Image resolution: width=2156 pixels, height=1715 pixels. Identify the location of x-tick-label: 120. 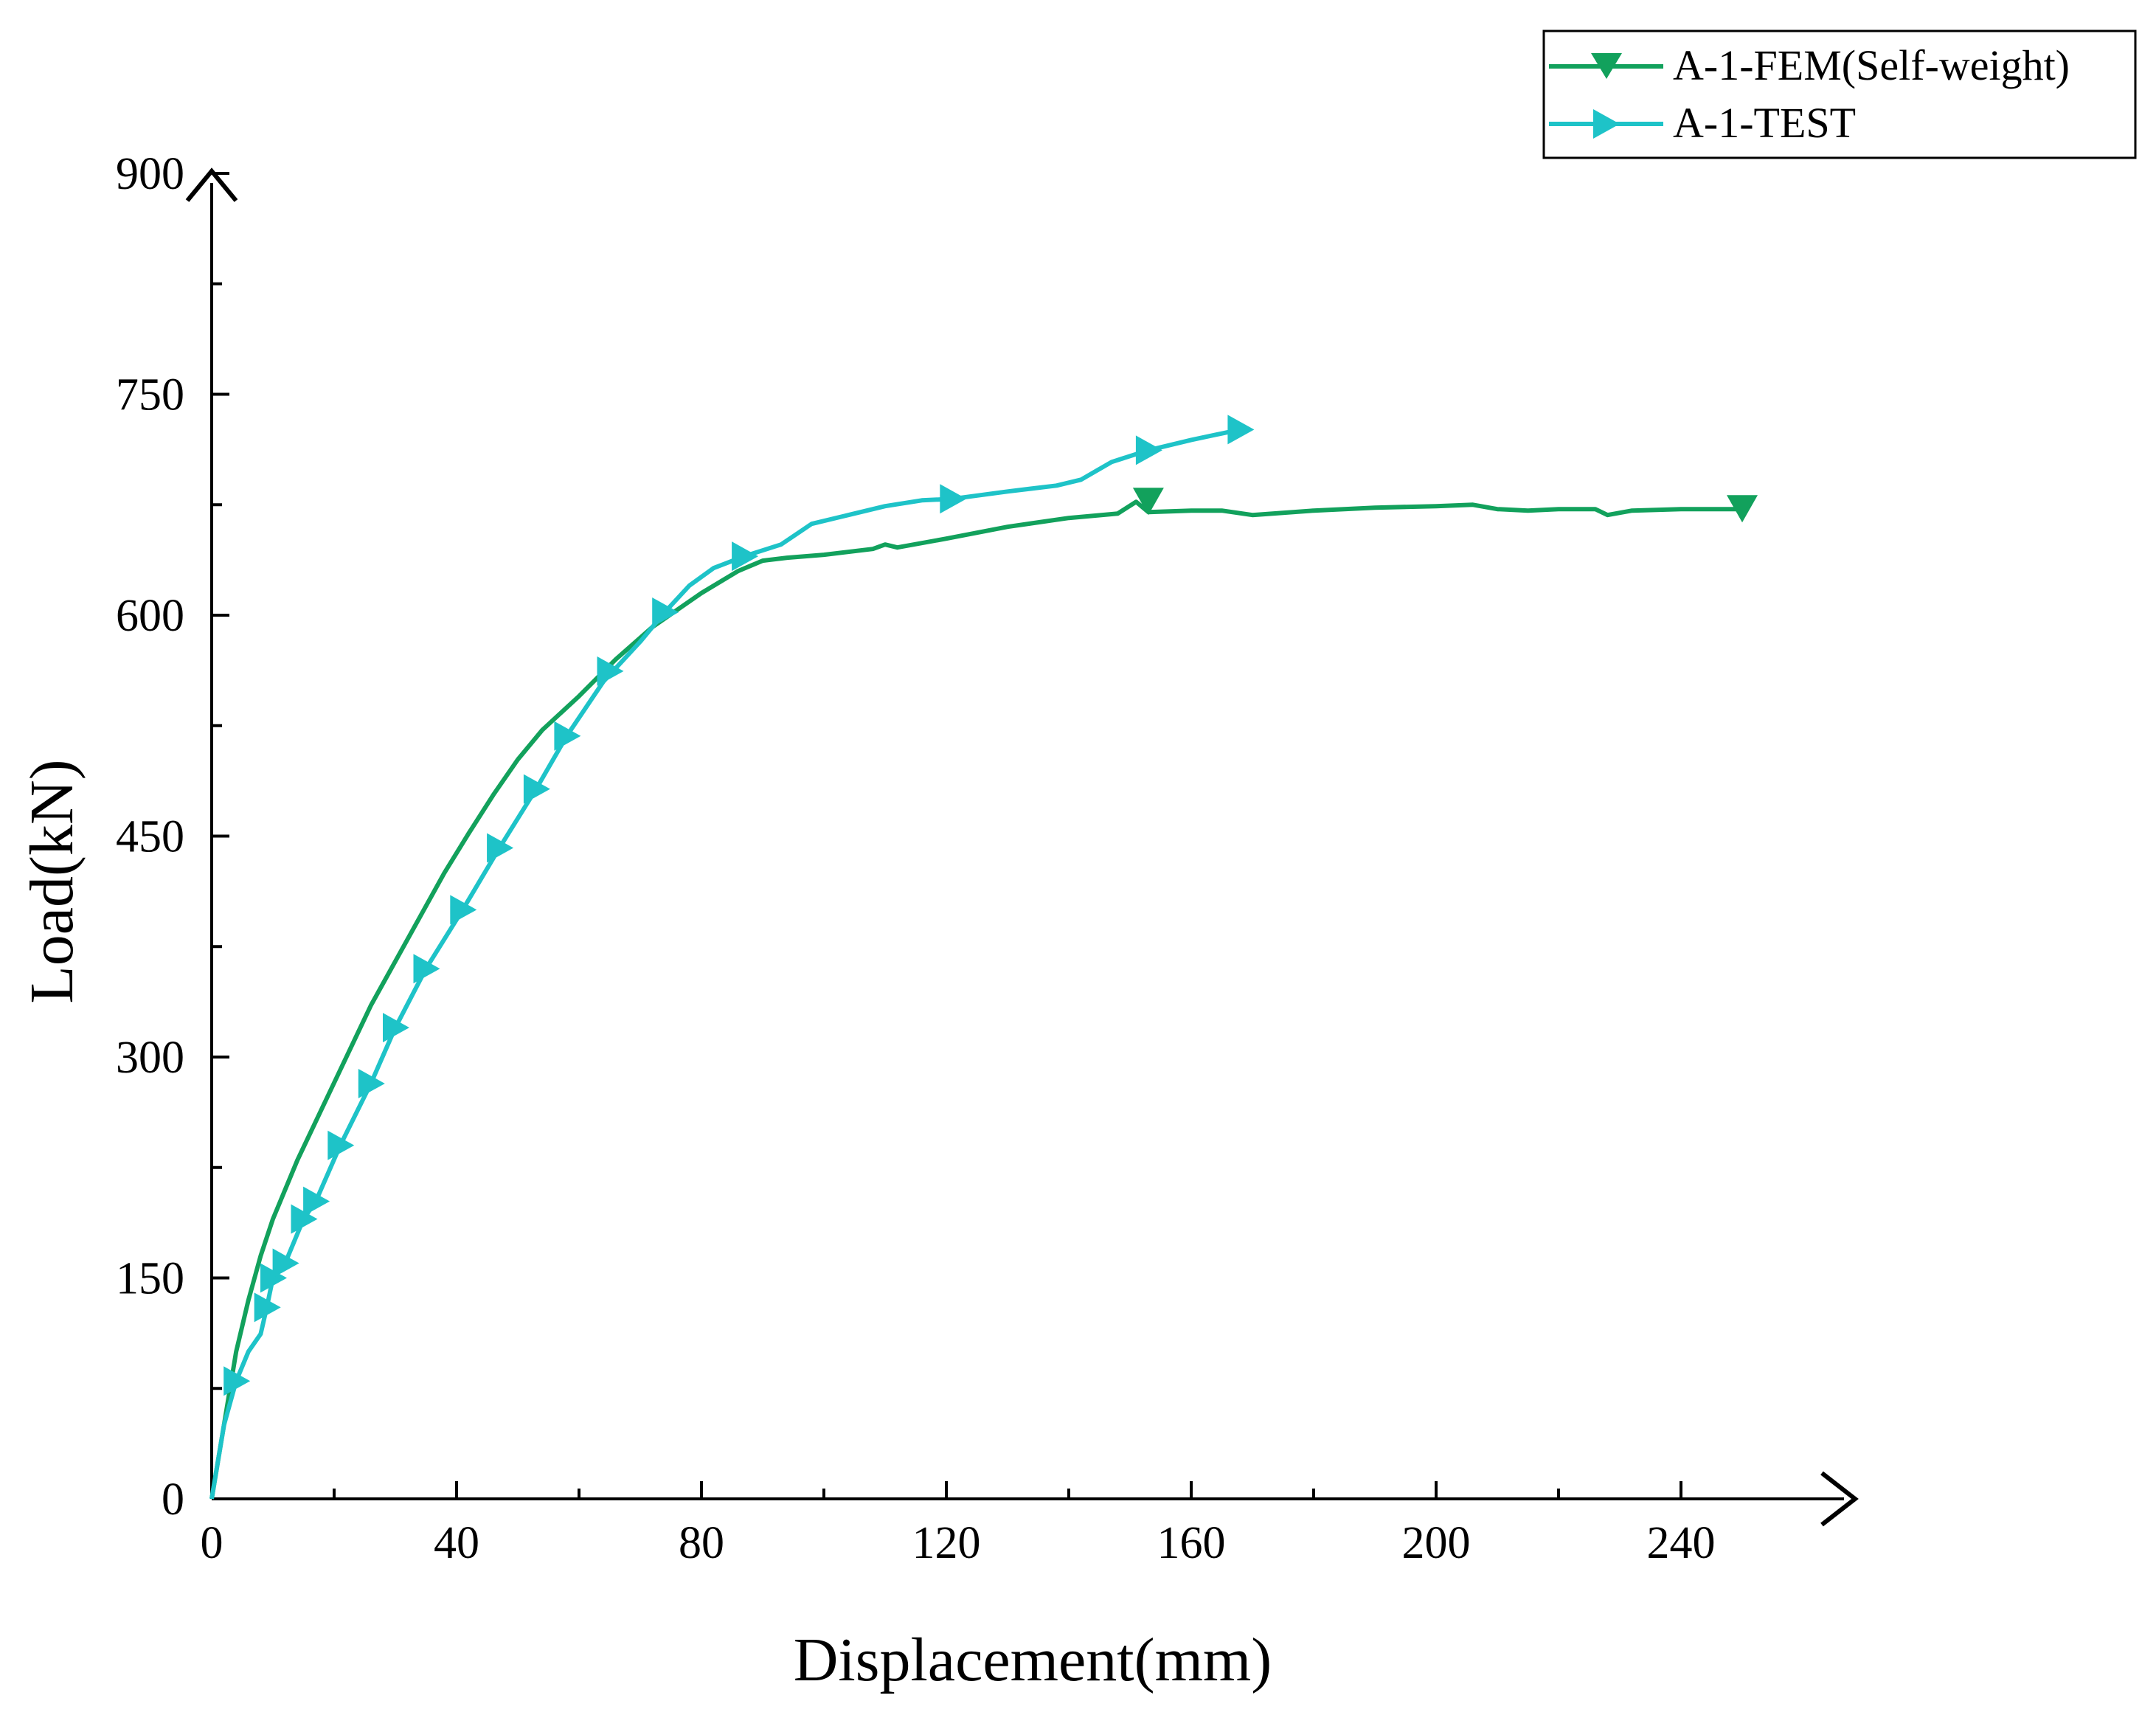
(946, 1543).